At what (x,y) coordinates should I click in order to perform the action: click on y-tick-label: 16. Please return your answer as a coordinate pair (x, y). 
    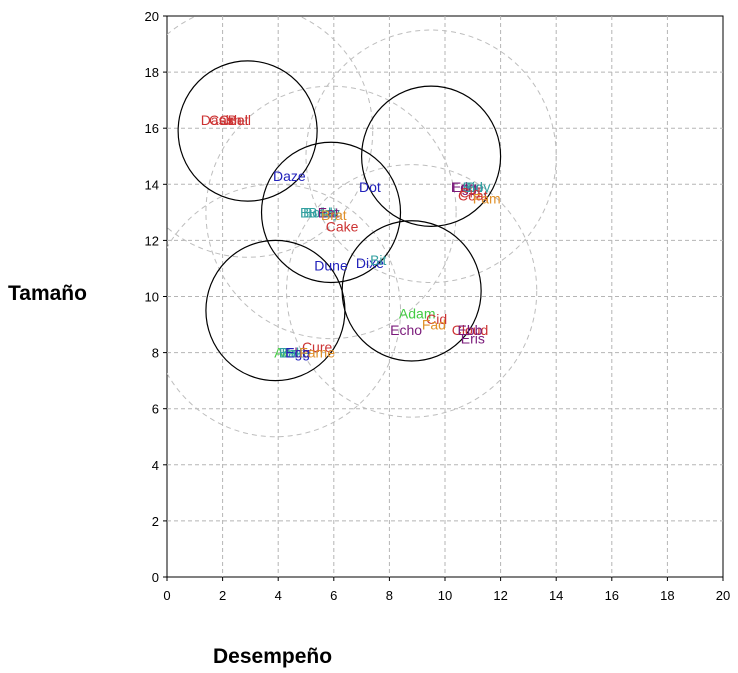
    Looking at the image, I should click on (152, 128).